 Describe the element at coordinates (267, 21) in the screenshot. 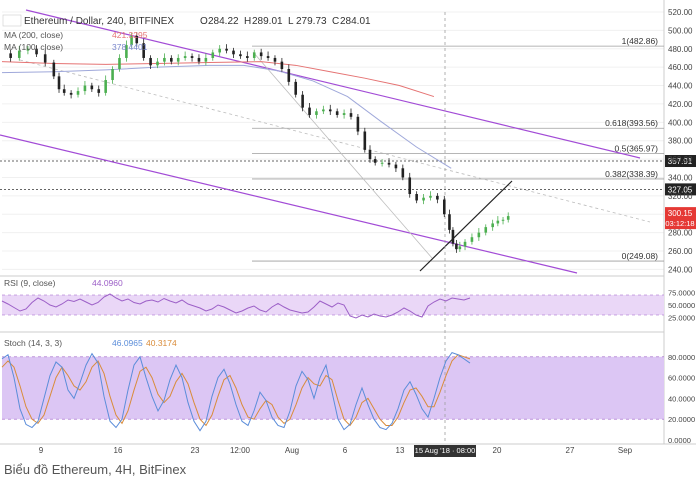

I see `ohlc-value: 289.01` at that location.